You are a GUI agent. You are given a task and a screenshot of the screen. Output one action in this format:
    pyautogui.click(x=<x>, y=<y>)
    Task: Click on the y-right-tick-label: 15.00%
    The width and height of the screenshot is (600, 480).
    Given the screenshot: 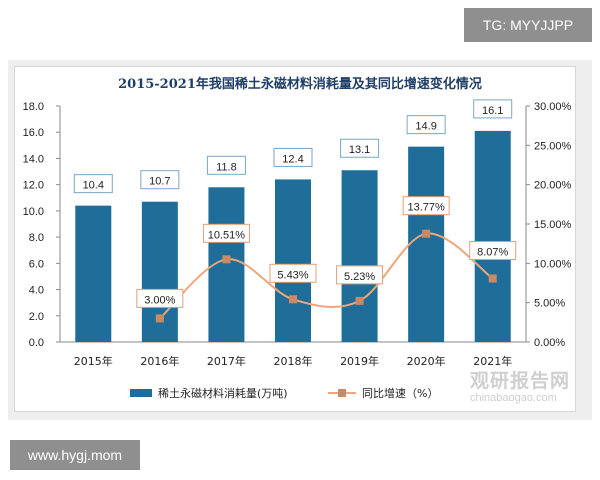 What is the action you would take?
    pyautogui.click(x=553, y=225)
    